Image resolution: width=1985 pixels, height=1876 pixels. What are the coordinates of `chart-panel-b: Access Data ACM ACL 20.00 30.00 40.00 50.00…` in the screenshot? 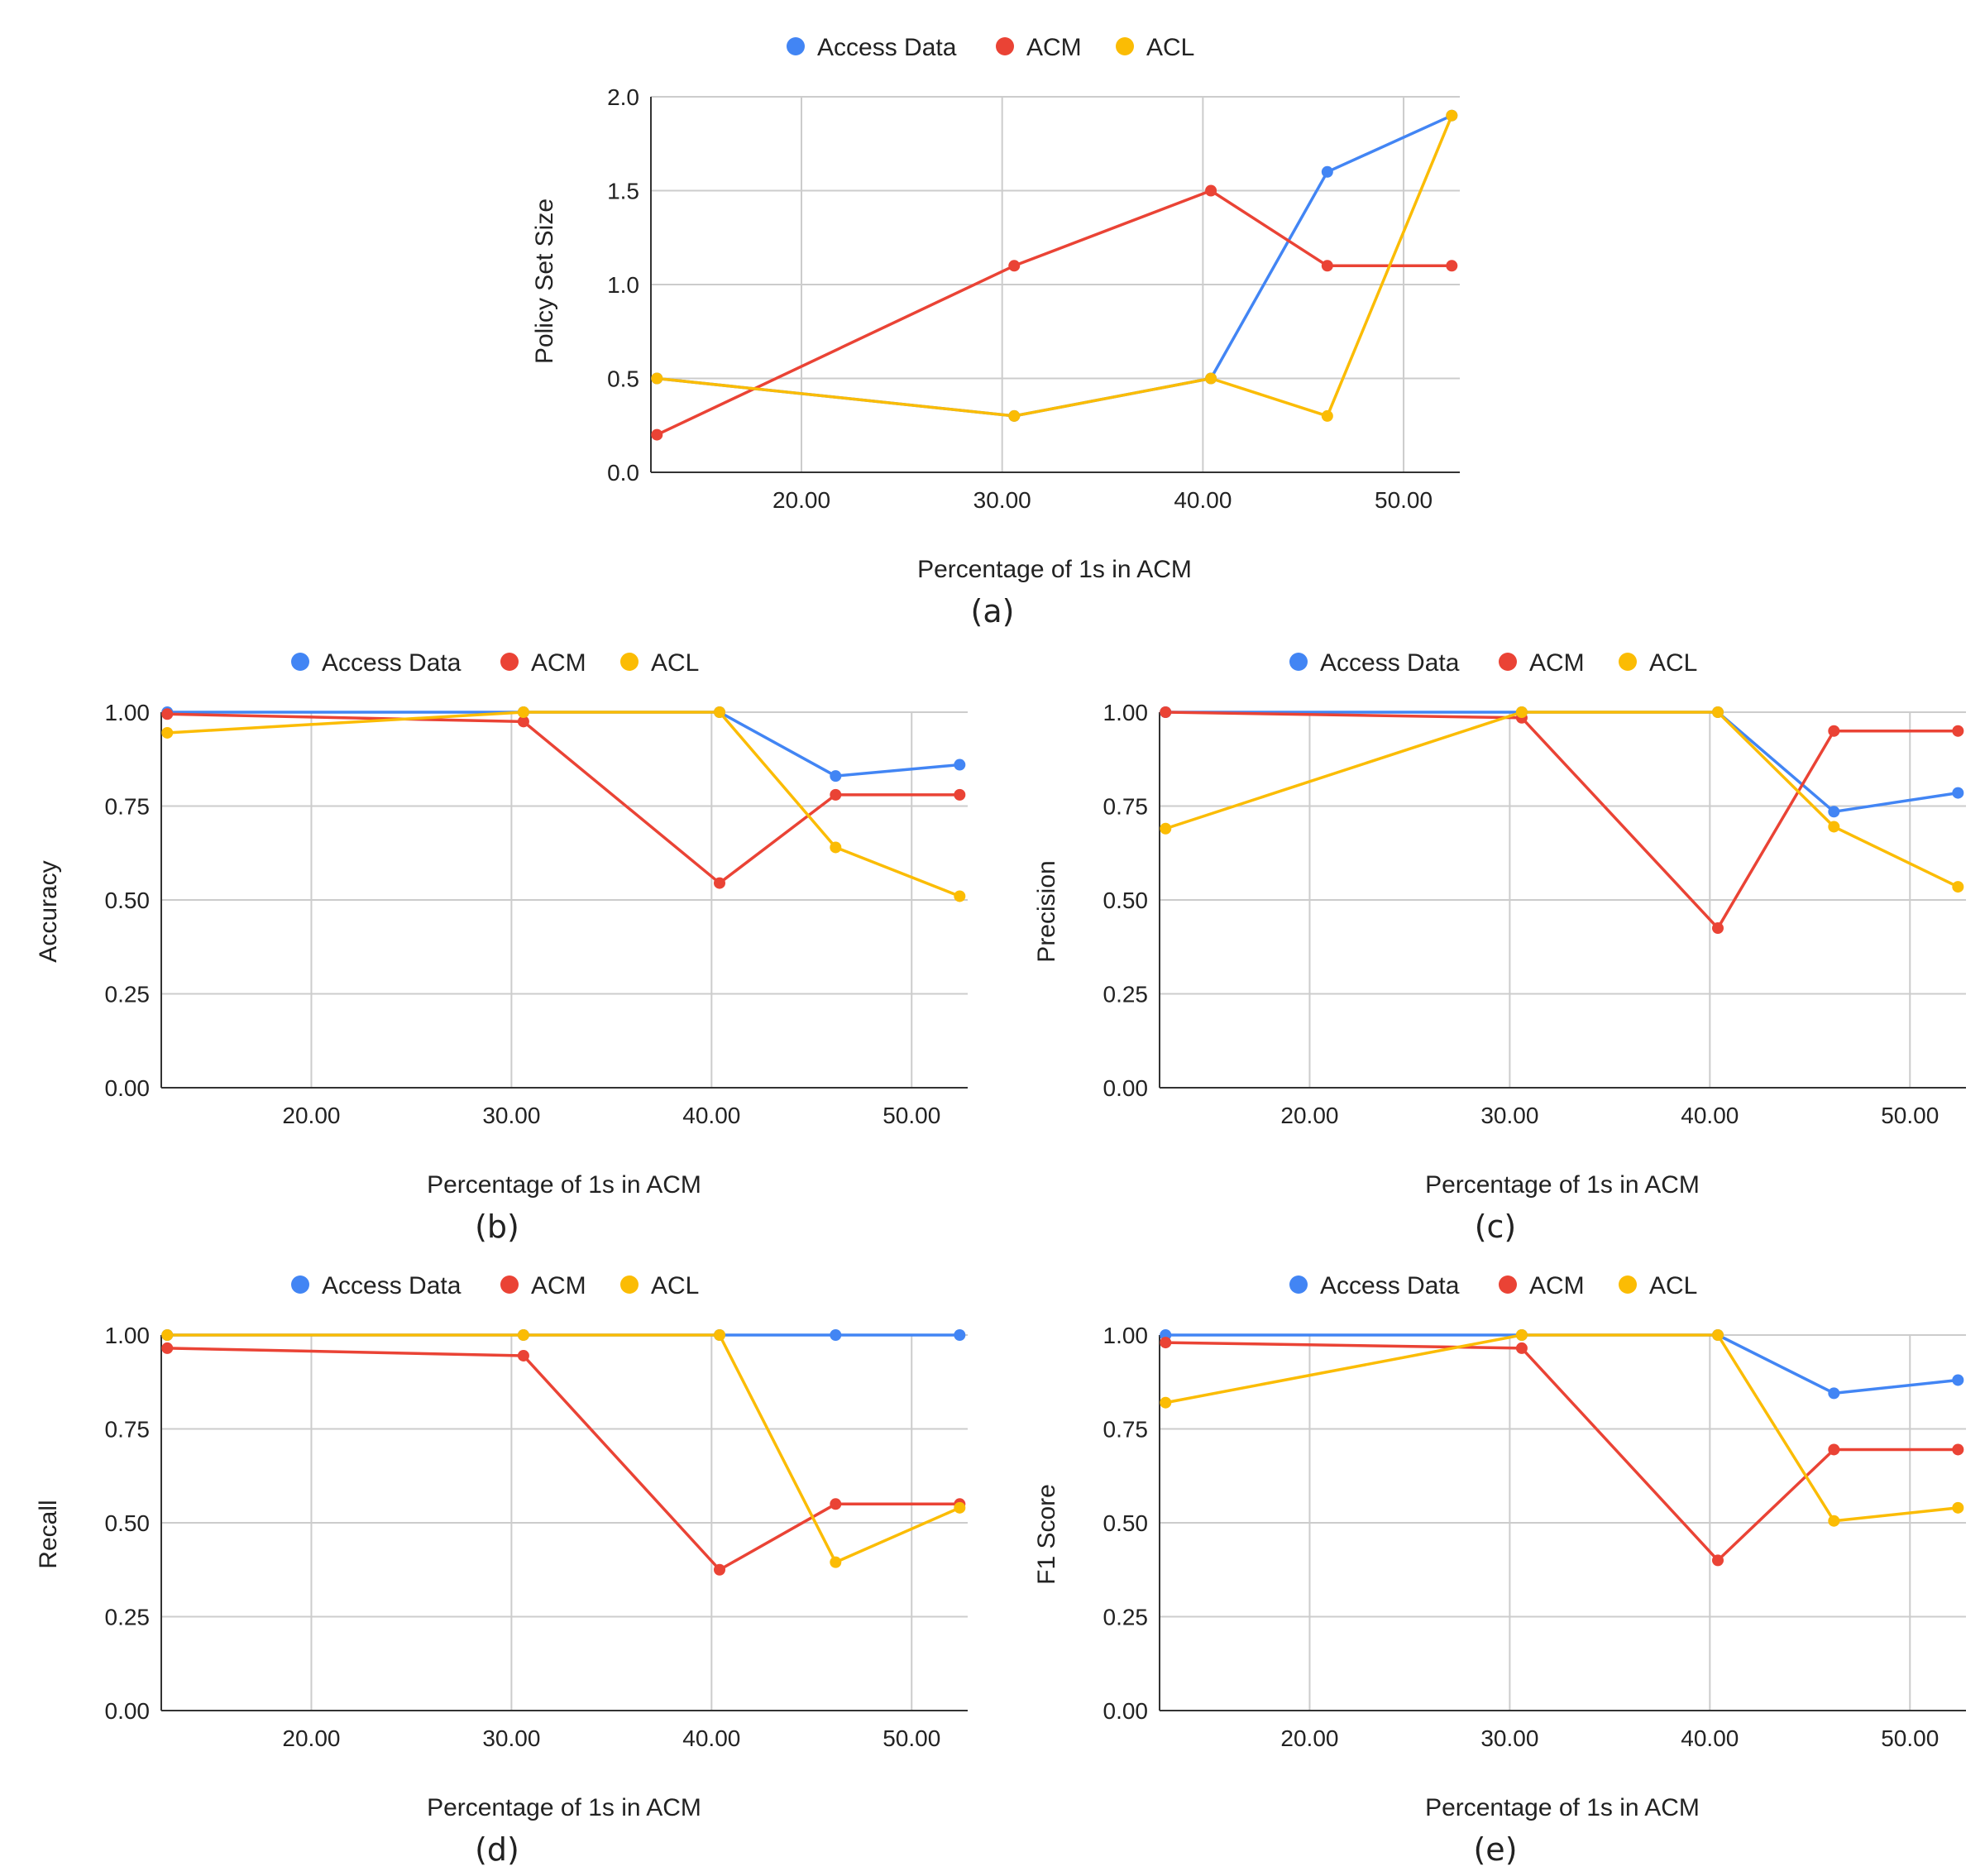 It's located at (502, 947).